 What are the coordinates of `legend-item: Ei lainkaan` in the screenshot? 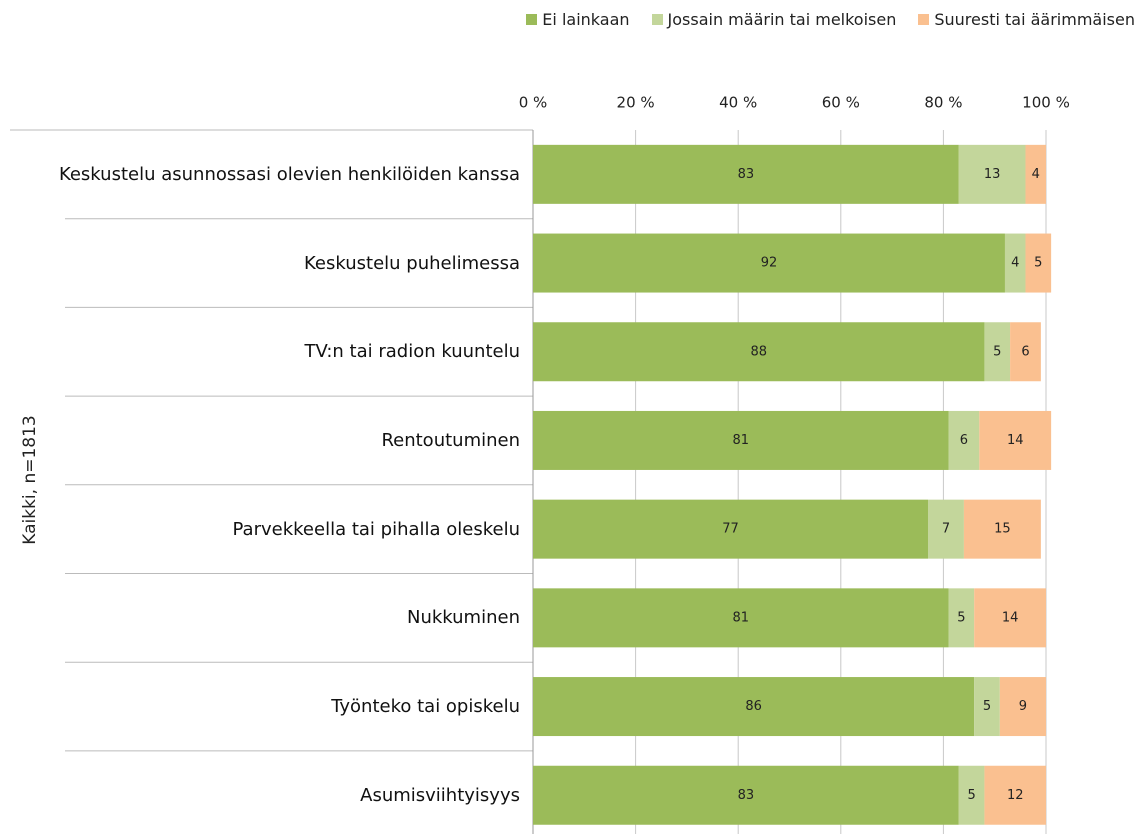 It's located at (578, 19).